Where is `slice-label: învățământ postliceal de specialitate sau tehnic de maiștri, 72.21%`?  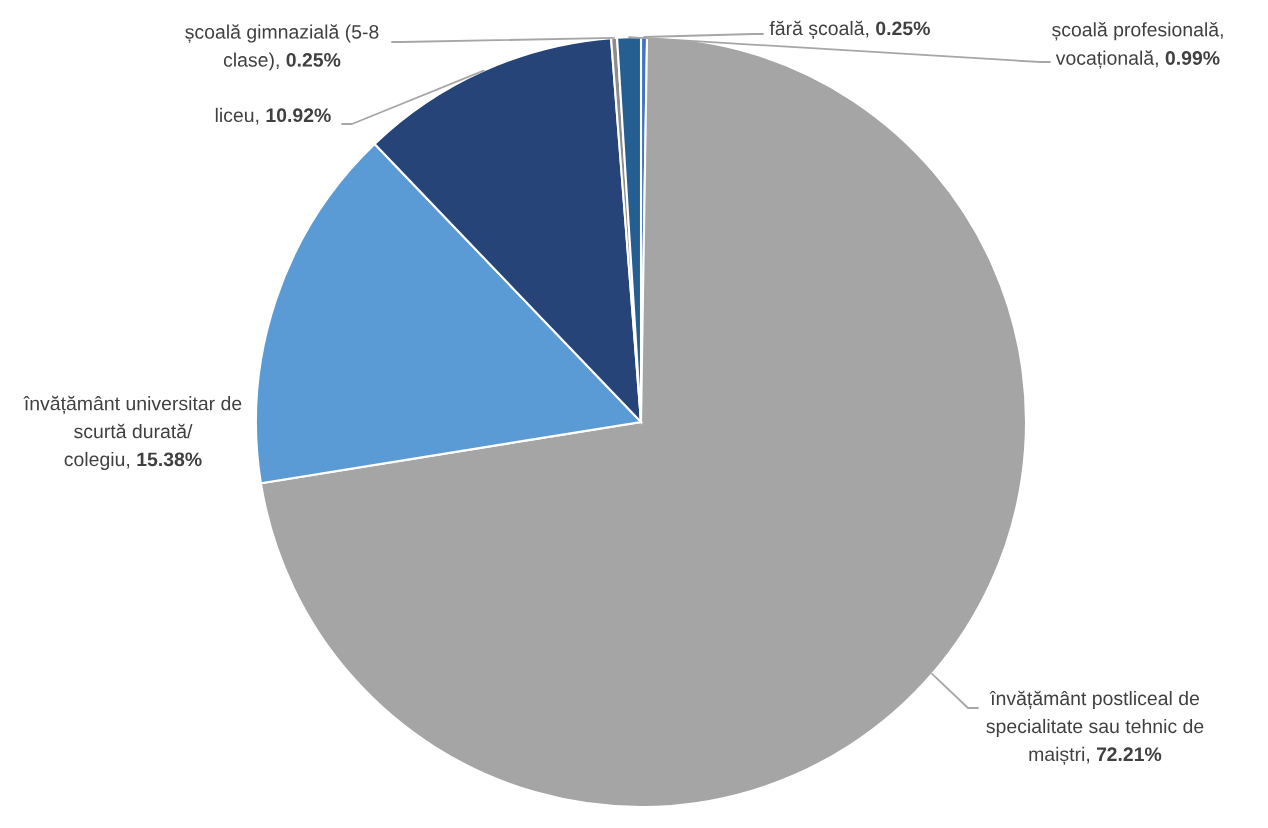
slice-label: învățământ postliceal de specialitate sau tehnic de maiștri, 72.21% is located at coordinates (1095, 728).